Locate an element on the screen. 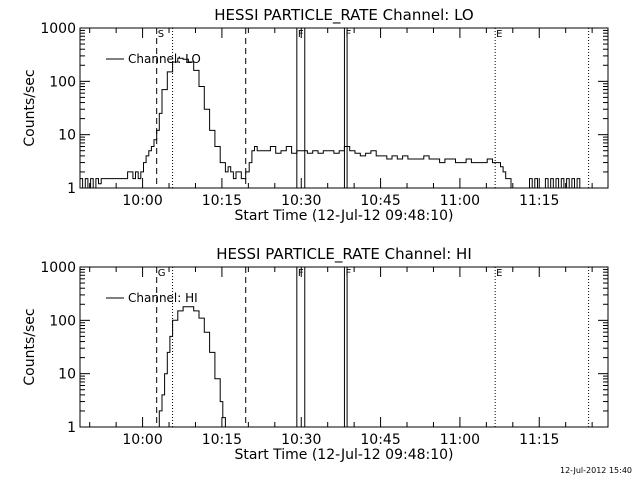 The image size is (640, 480). marker-label: S is located at coordinates (161, 34).